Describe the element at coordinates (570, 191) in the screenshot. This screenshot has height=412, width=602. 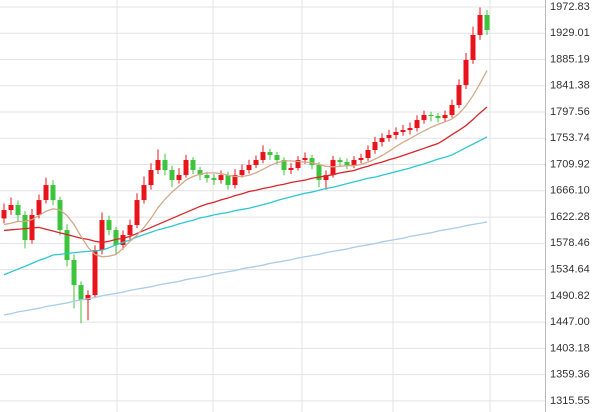
I see `y-tick-label: 1666.10` at that location.